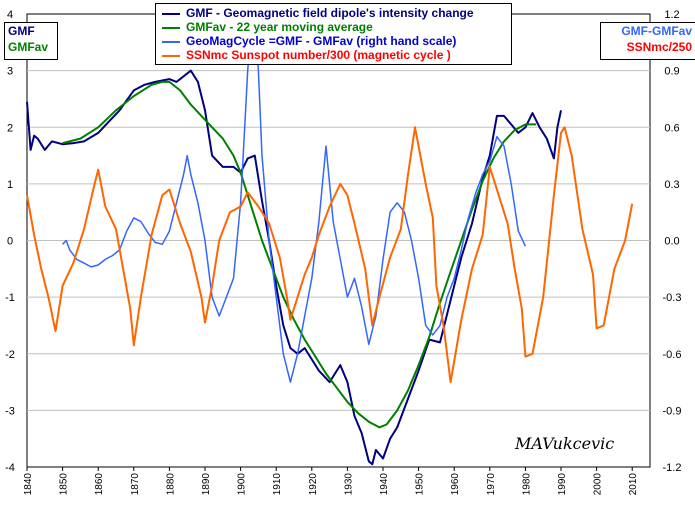 Image resolution: width=695 pixels, height=518 pixels. What do you see at coordinates (671, 128) in the screenshot?
I see `y-right-tick-label: 0.6` at bounding box center [671, 128].